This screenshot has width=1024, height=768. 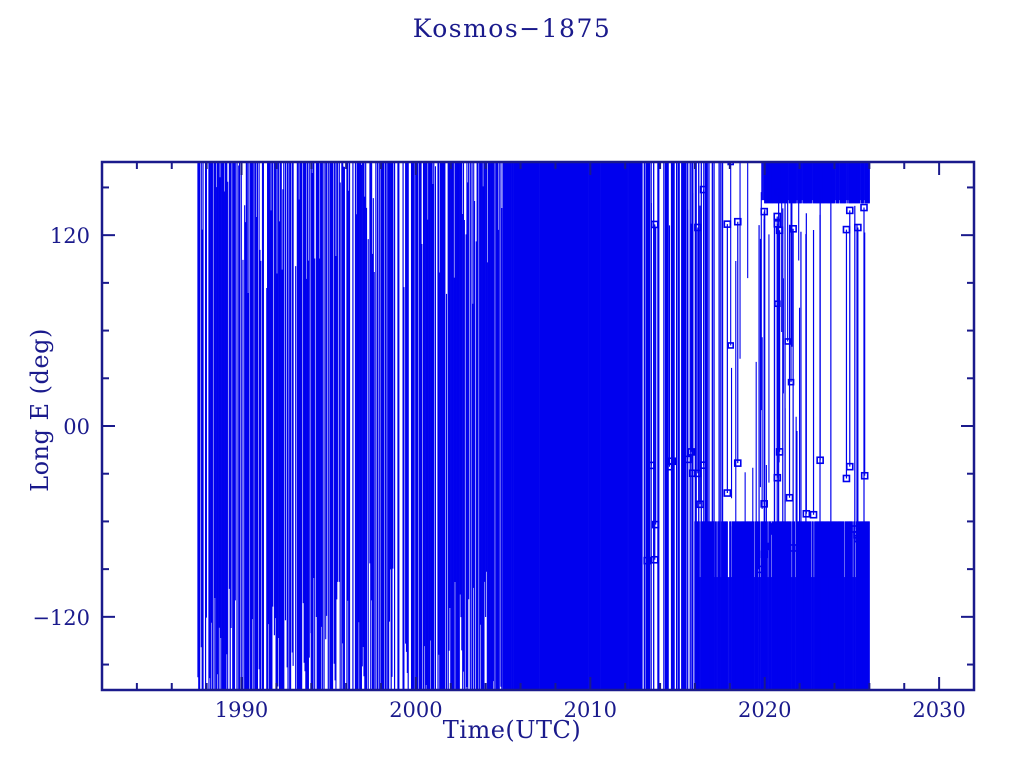 What do you see at coordinates (764, 710) in the screenshot?
I see `svg-text: 2020` at bounding box center [764, 710].